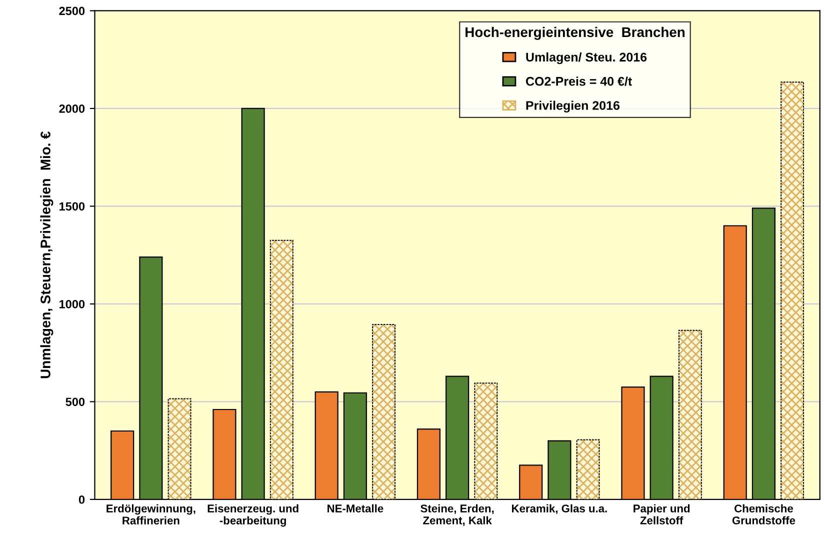 This screenshot has height=537, width=824. What do you see at coordinates (81, 499) in the screenshot?
I see `y-tick-label: 0` at bounding box center [81, 499].